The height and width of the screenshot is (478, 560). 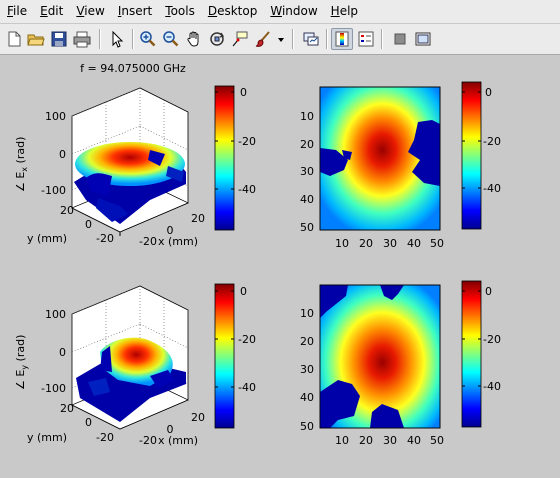 I want to click on image-plot-ex: 10 20 30 40 50 10 20 30 40 50, so click(x=372, y=168).